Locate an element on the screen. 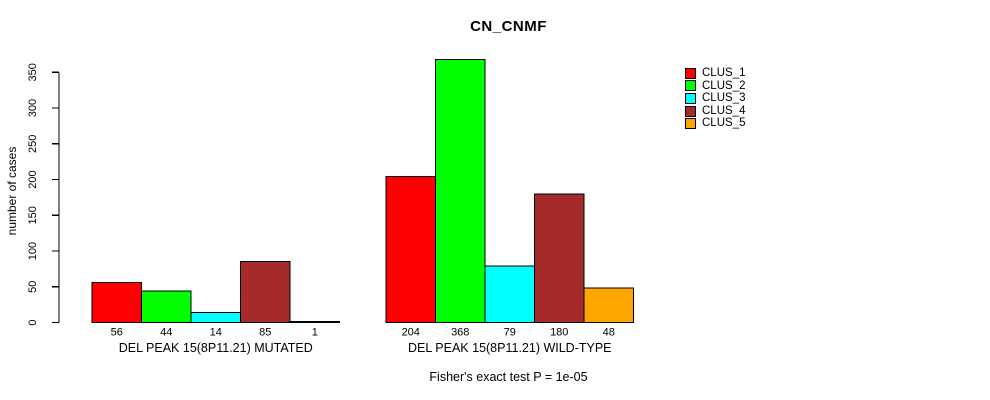  legend-label: CLUS_5 is located at coordinates (724, 123).